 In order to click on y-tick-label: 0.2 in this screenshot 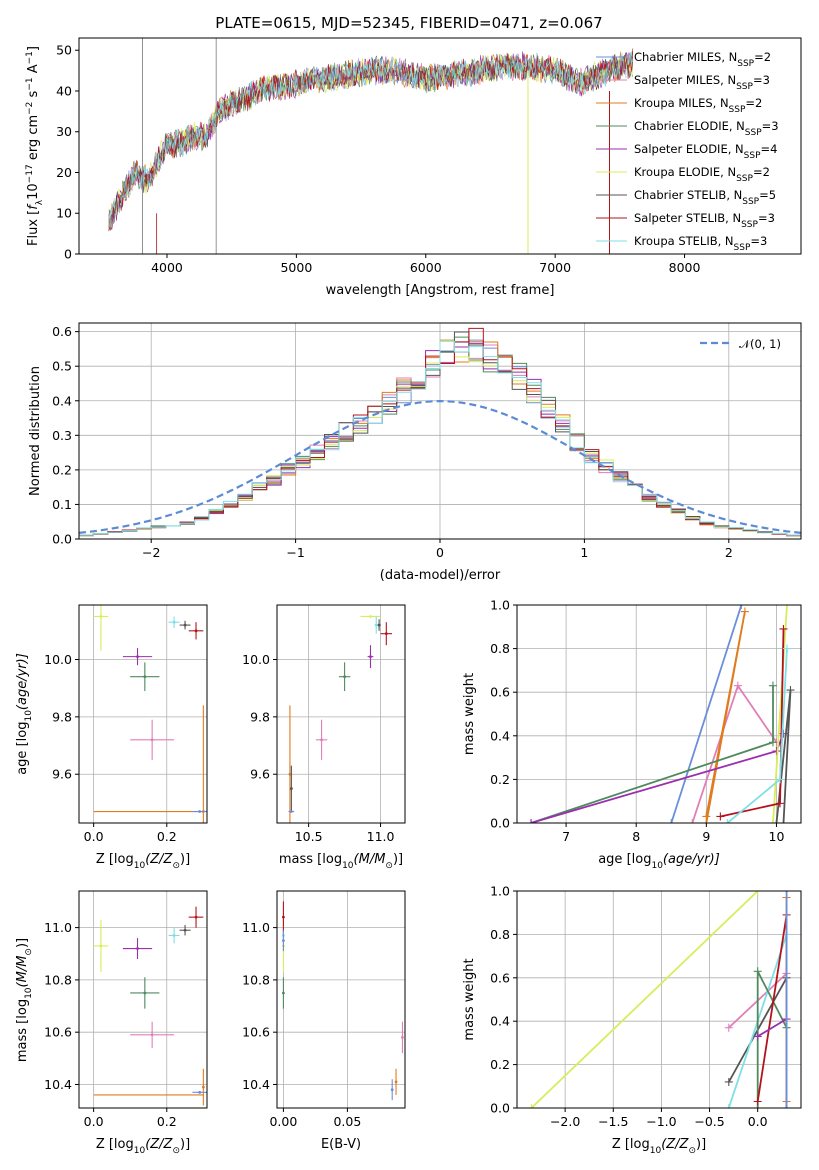, I will do `click(500, 779)`.